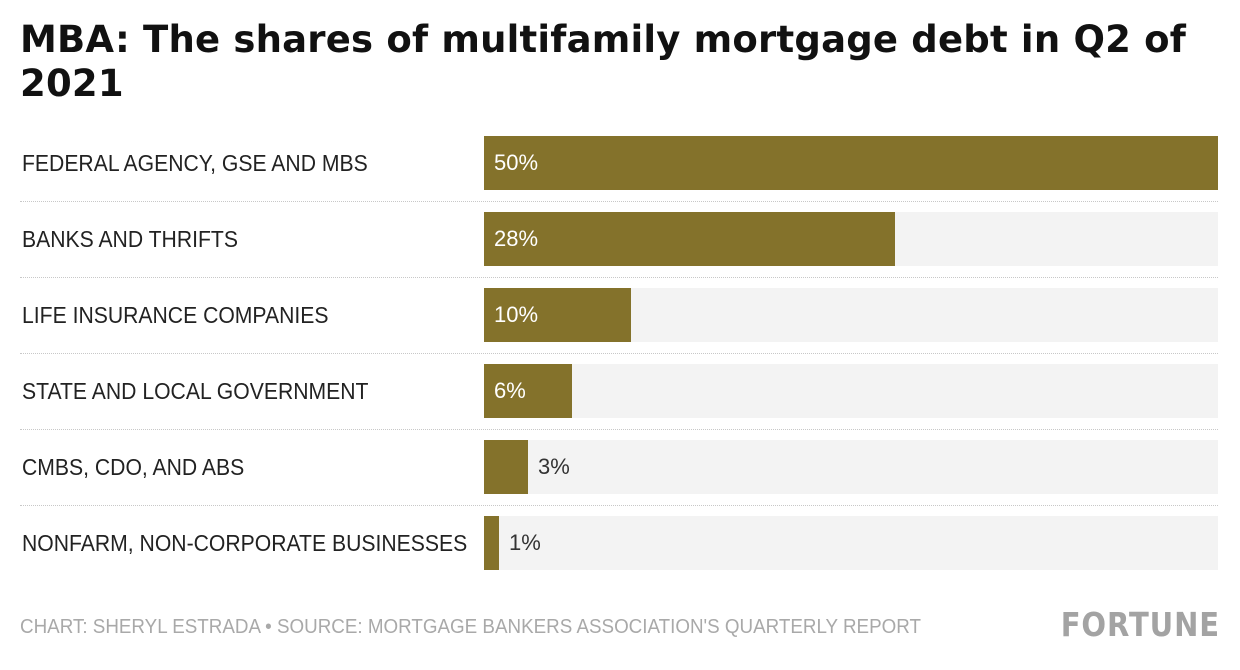 This screenshot has width=1240, height=670. I want to click on bar-row: STATE AND LOCAL GOVERNMENT 6%, so click(619, 391).